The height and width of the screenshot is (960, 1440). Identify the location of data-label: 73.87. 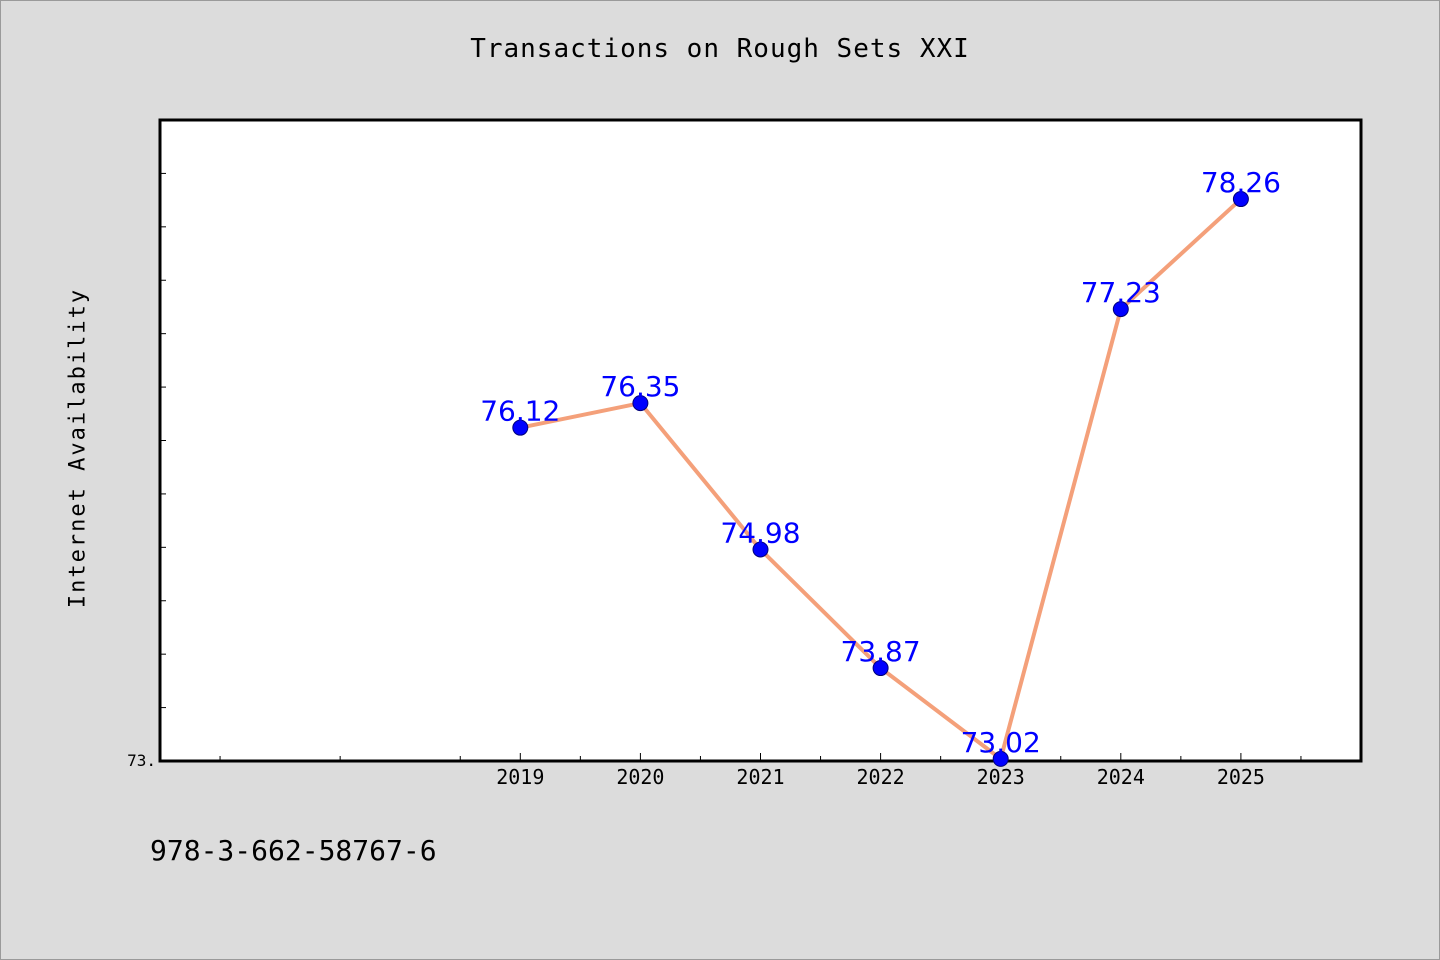
(881, 651).